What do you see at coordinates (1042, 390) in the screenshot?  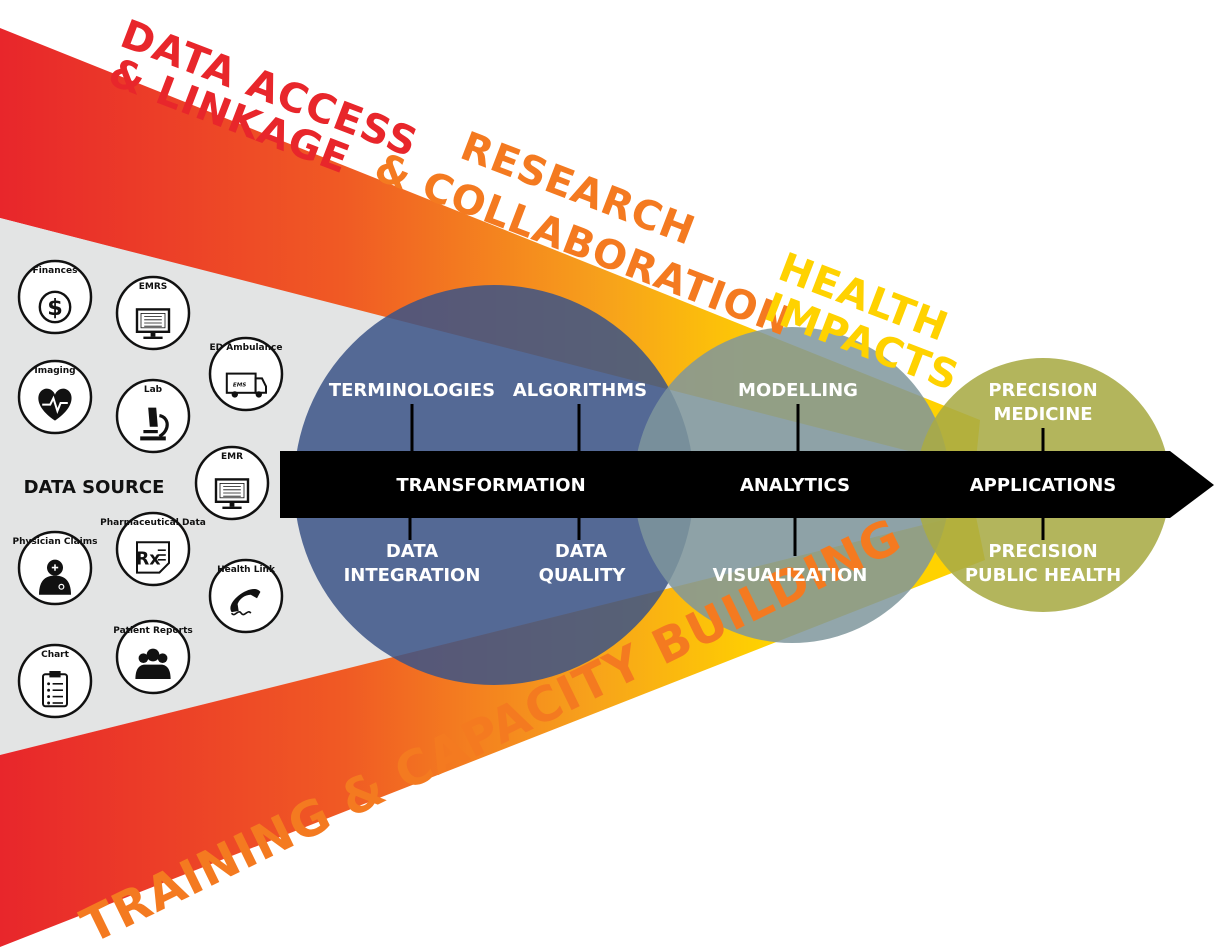 I see `node-precision-medicine-line1: PRECISION` at bounding box center [1042, 390].